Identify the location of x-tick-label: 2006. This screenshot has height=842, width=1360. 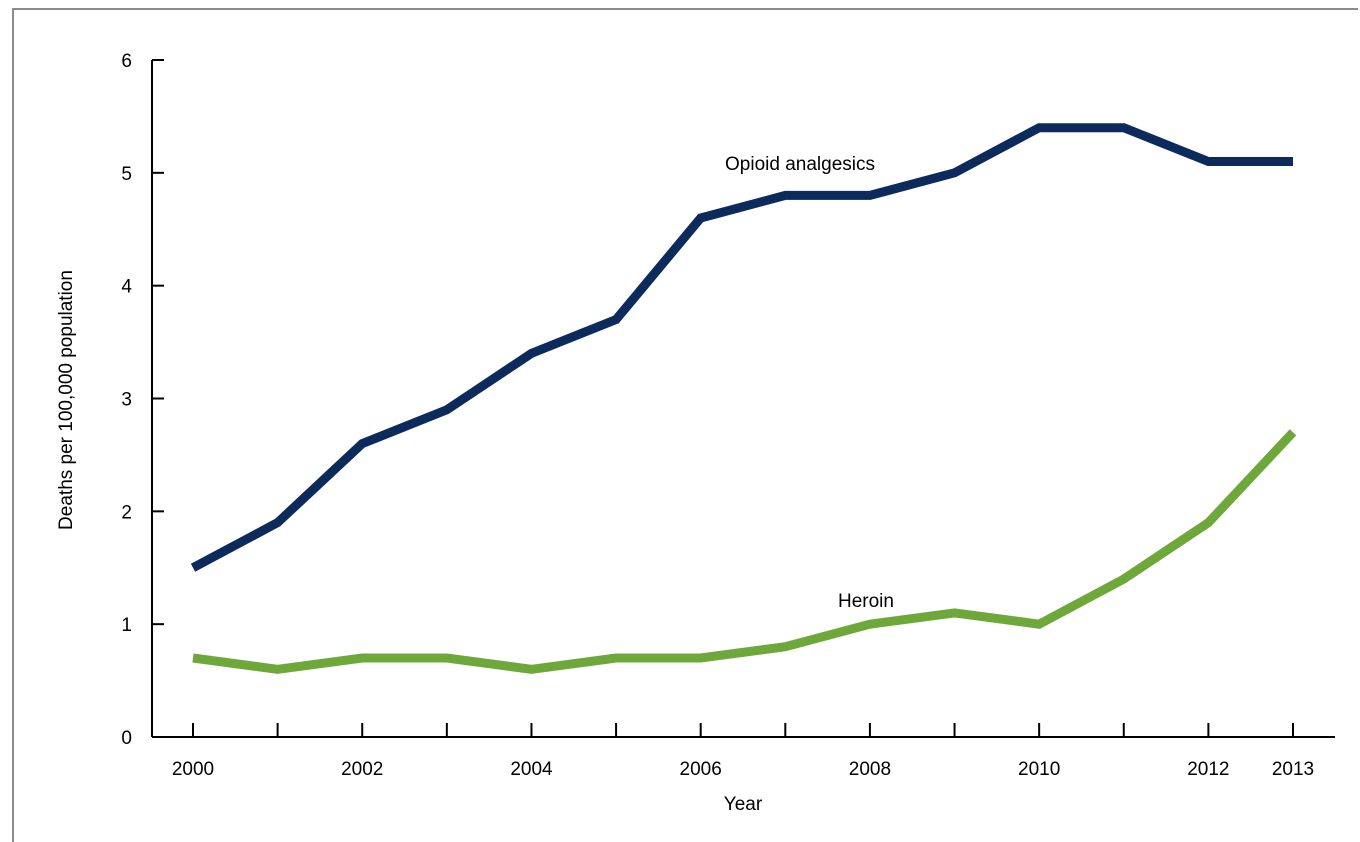
(701, 769).